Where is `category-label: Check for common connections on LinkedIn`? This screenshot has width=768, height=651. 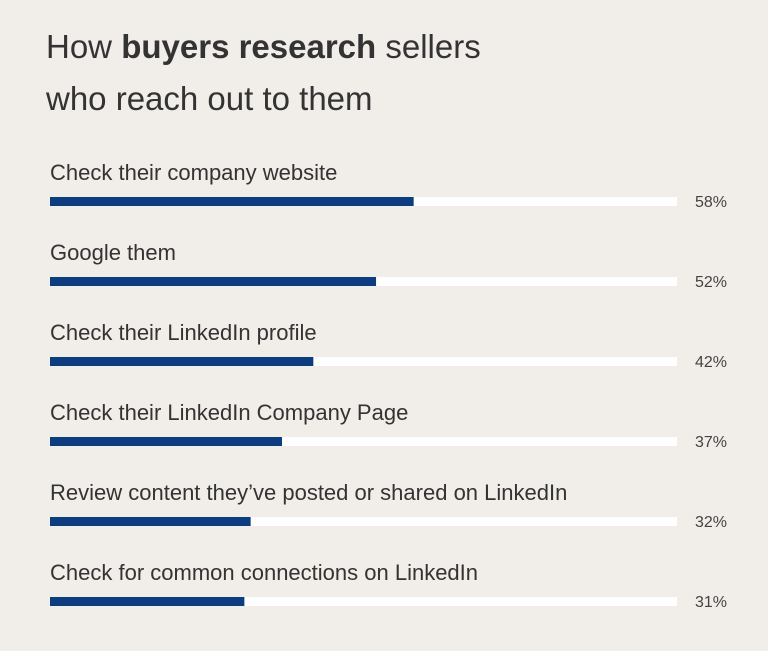
category-label: Check for common connections on LinkedIn is located at coordinates (264, 572).